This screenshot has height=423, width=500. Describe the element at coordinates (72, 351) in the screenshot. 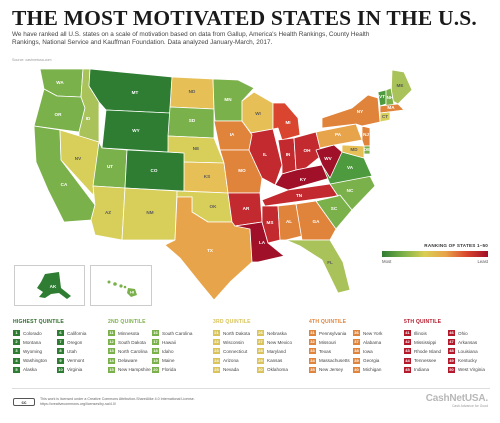

I see `state-name: Utah` at that location.